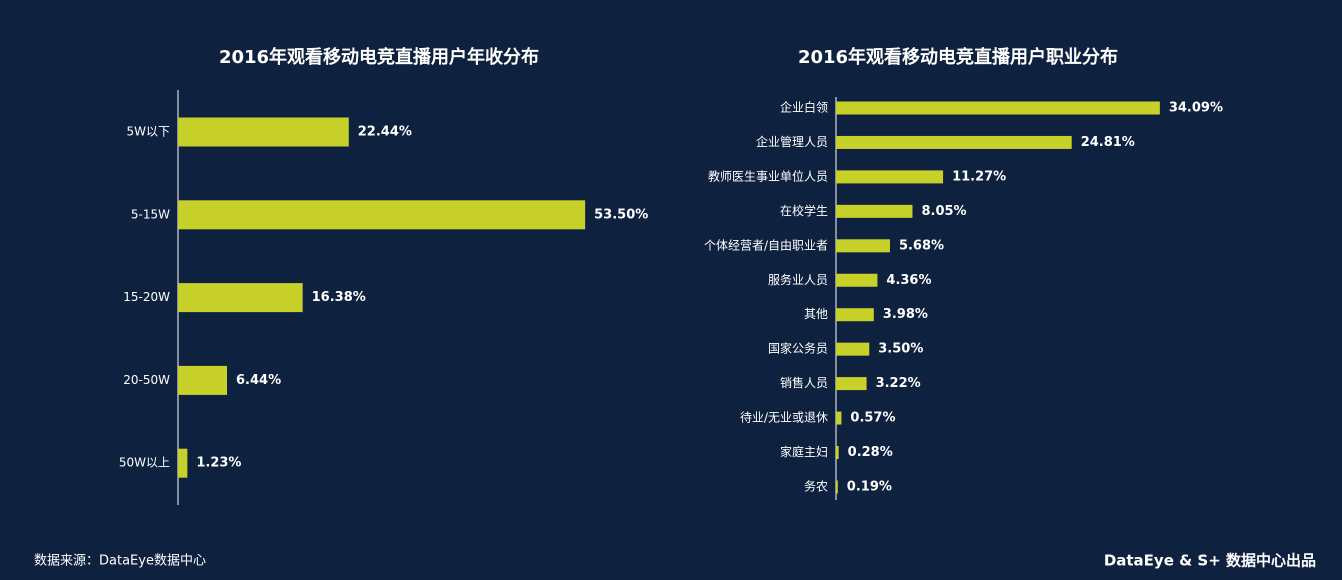 The image size is (1342, 580). I want to click on y-tick-label: 15-20W, so click(146, 297).